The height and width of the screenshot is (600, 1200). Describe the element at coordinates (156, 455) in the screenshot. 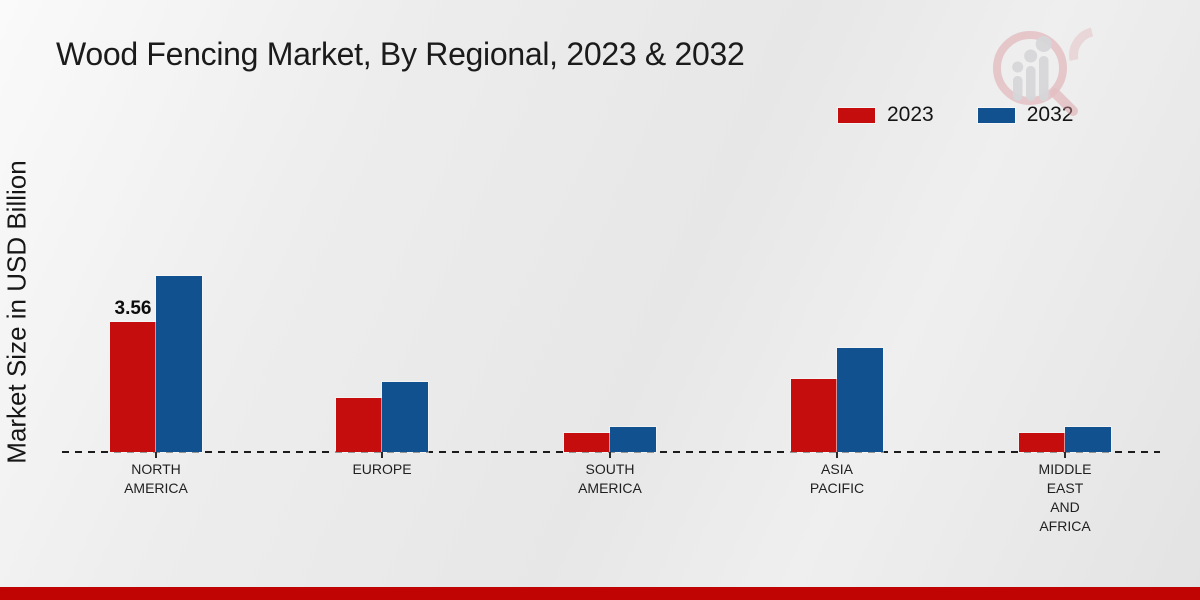

I see `x-axis-tick-north-america` at that location.